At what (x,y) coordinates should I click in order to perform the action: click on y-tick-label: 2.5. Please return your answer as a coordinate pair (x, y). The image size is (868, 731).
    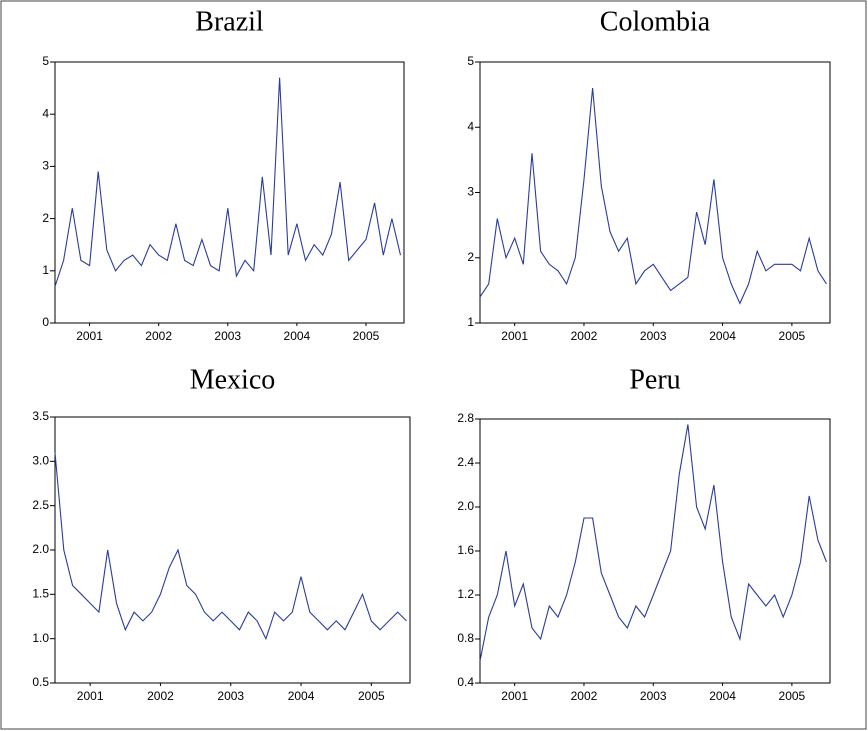
    Looking at the image, I should click on (40, 505).